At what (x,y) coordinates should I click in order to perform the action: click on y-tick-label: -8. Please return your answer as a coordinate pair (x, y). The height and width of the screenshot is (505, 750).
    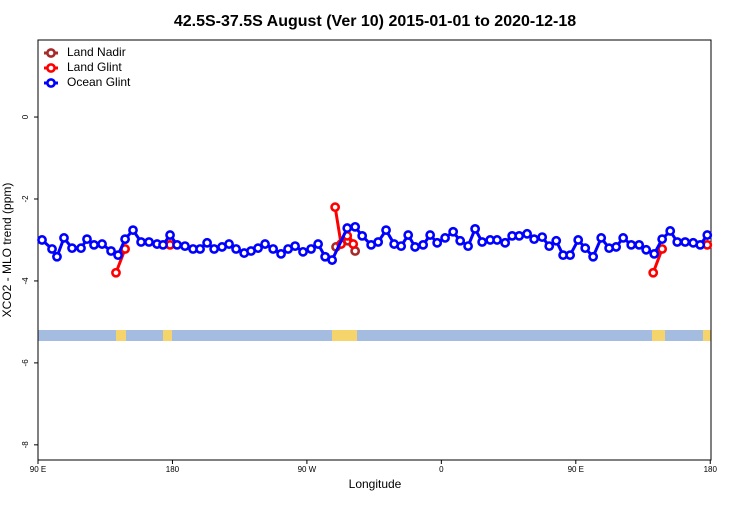
    Looking at the image, I should click on (25, 445).